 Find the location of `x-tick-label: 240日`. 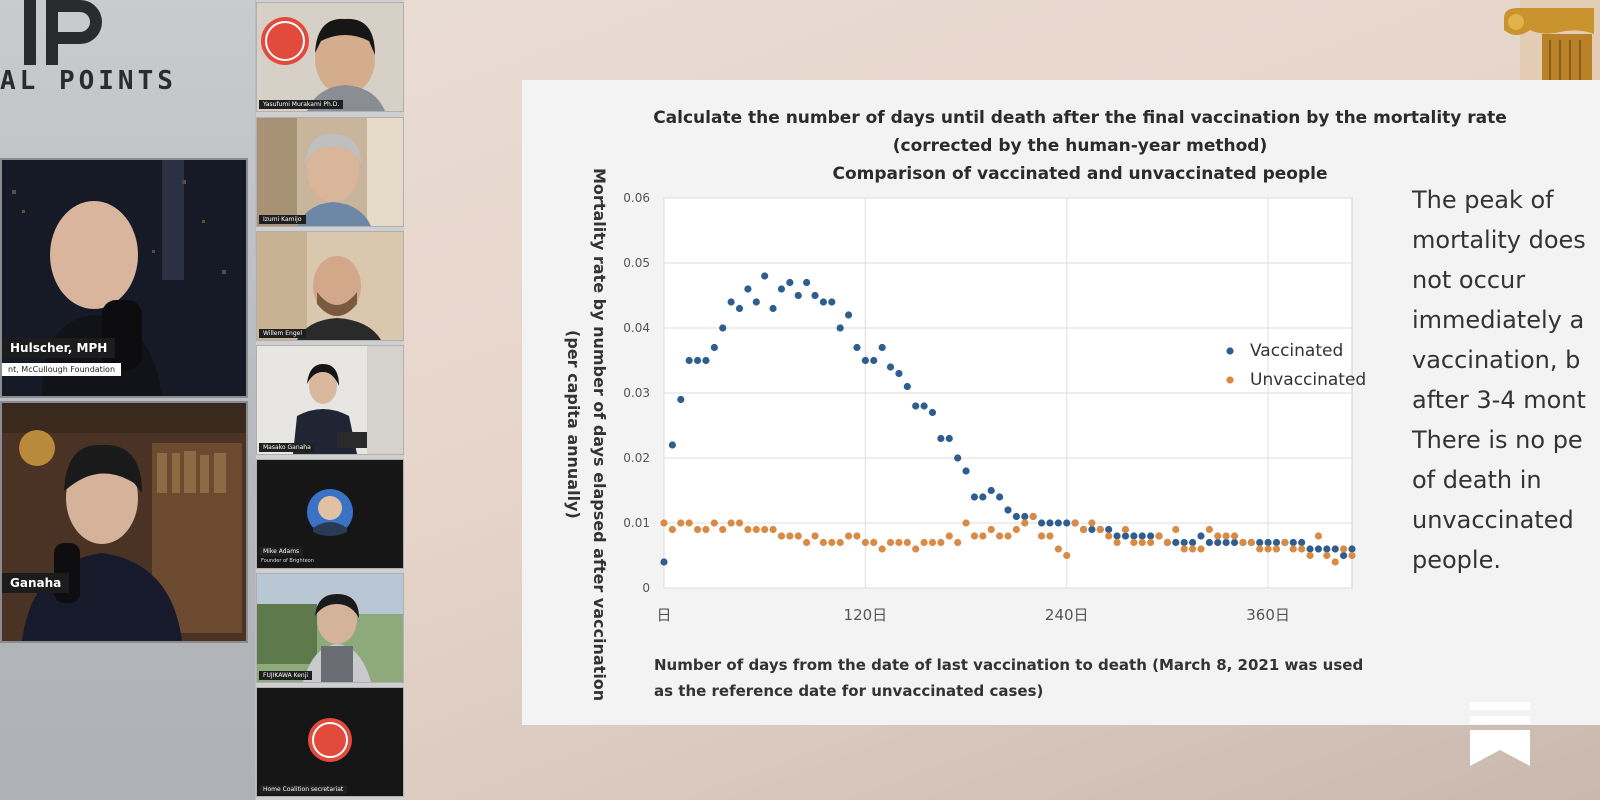

x-tick-label: 240日 is located at coordinates (1067, 615).